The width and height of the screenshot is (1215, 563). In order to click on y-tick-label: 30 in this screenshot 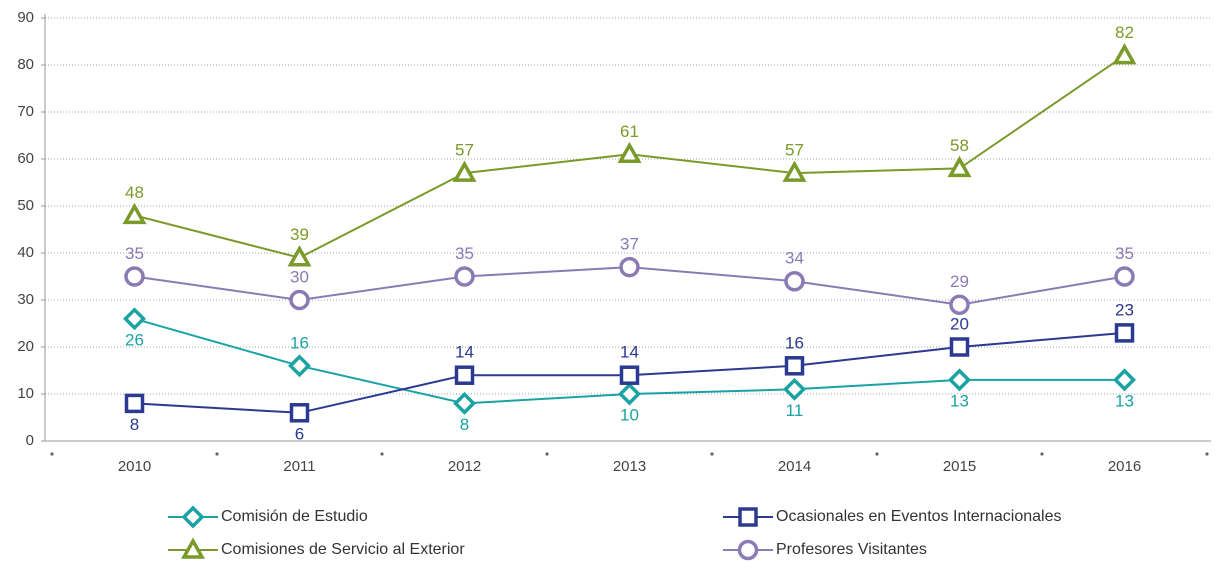, I will do `click(25, 299)`.